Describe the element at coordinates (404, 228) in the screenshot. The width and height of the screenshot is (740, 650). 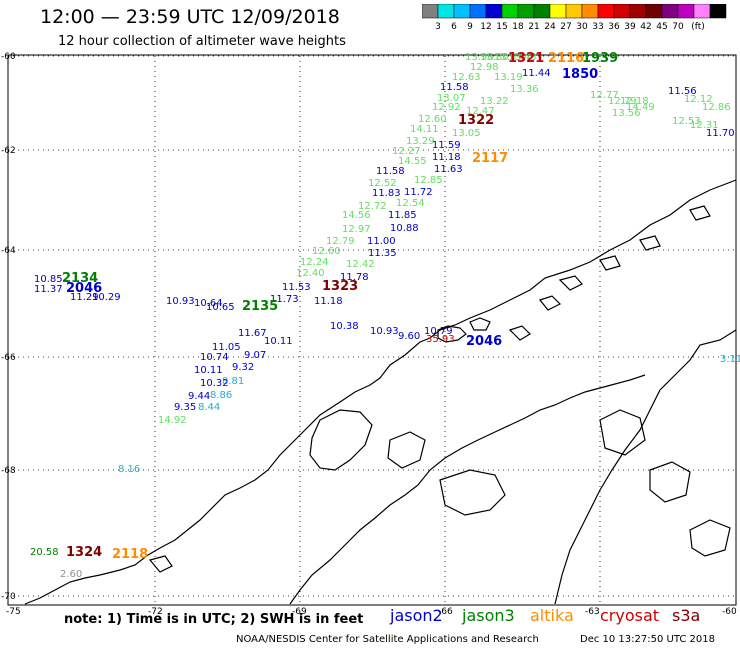
I see `wave-height-value: 10.88` at that location.